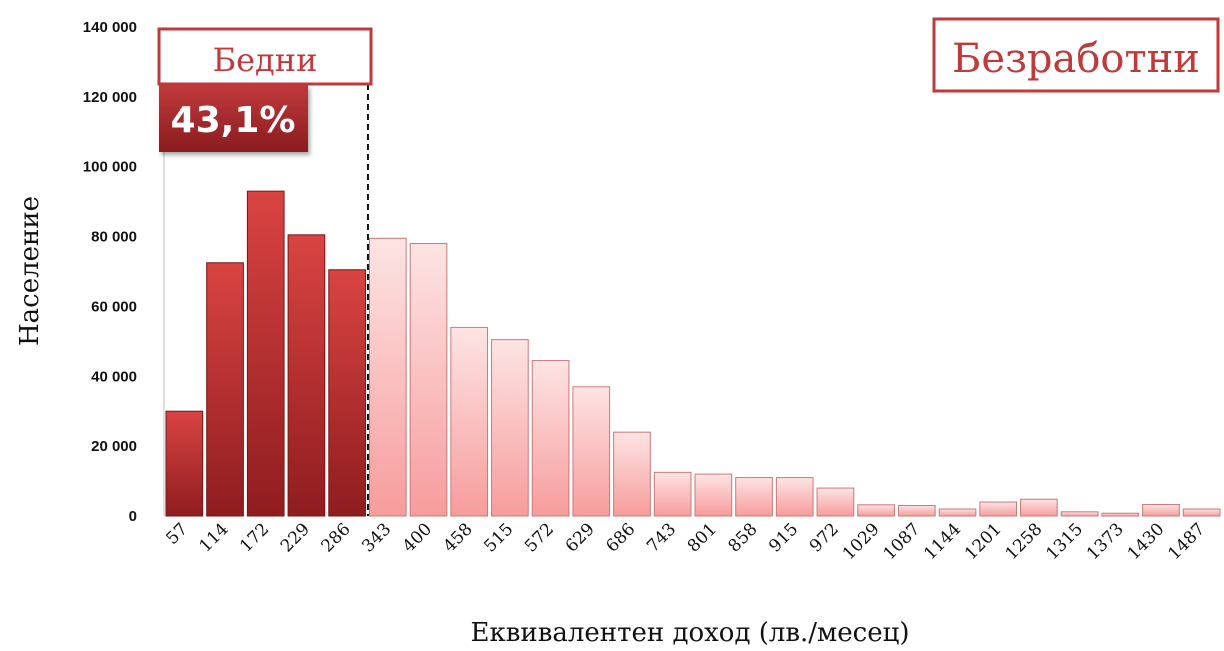 The width and height of the screenshot is (1224, 651). Describe the element at coordinates (254, 537) in the screenshot. I see `x-tick-label: 172` at that location.